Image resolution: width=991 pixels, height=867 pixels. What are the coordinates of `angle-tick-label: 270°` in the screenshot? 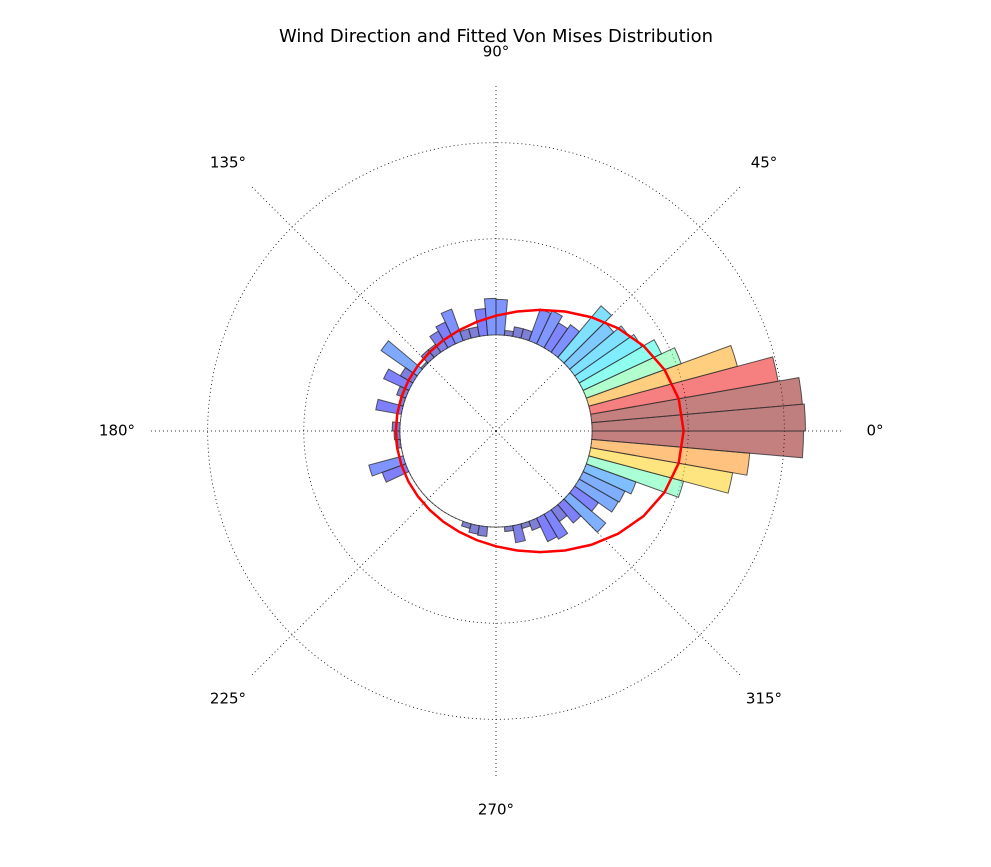 It's located at (496, 810).